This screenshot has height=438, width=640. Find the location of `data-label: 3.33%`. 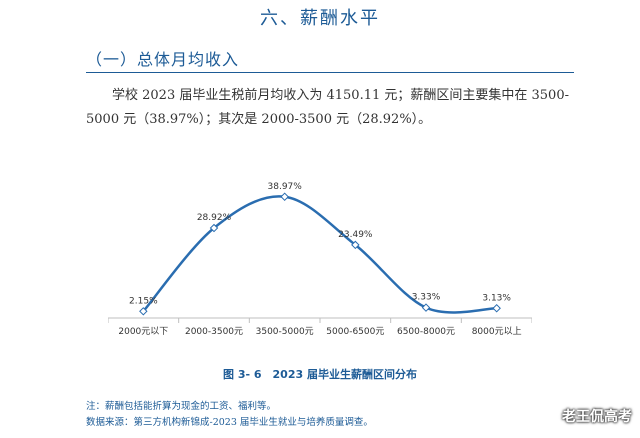

data-label: 3.33% is located at coordinates (426, 298).